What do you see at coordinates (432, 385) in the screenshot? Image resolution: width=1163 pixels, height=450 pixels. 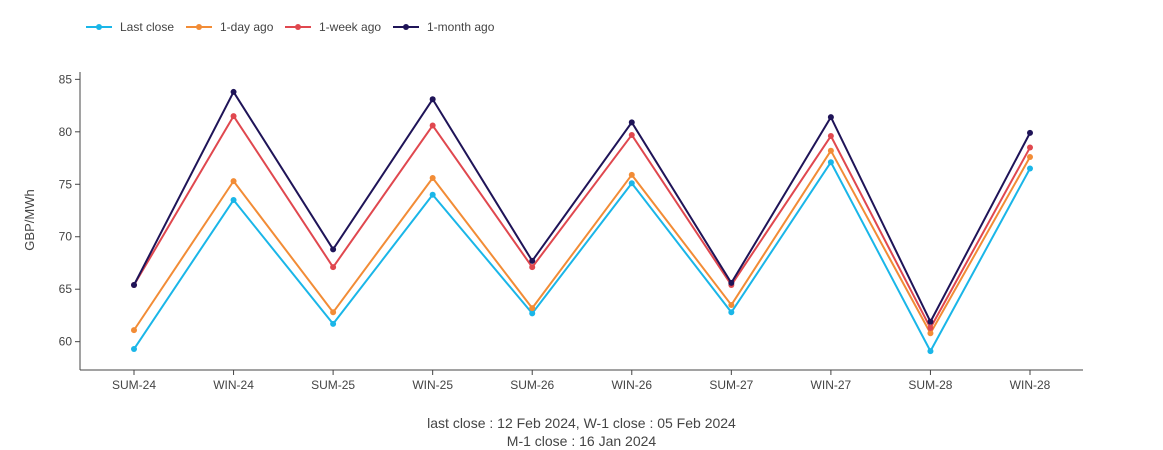 I see `x-tick-label: WIN-25` at bounding box center [432, 385].